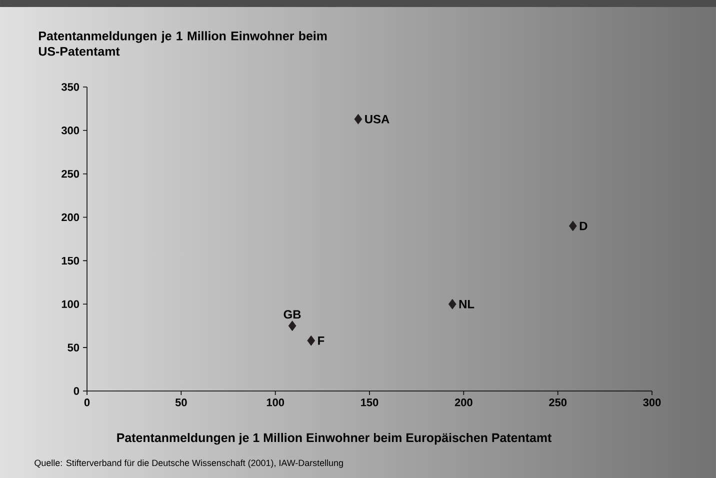 The width and height of the screenshot is (716, 478). Describe the element at coordinates (275, 402) in the screenshot. I see `x-tick-label: 100` at that location.